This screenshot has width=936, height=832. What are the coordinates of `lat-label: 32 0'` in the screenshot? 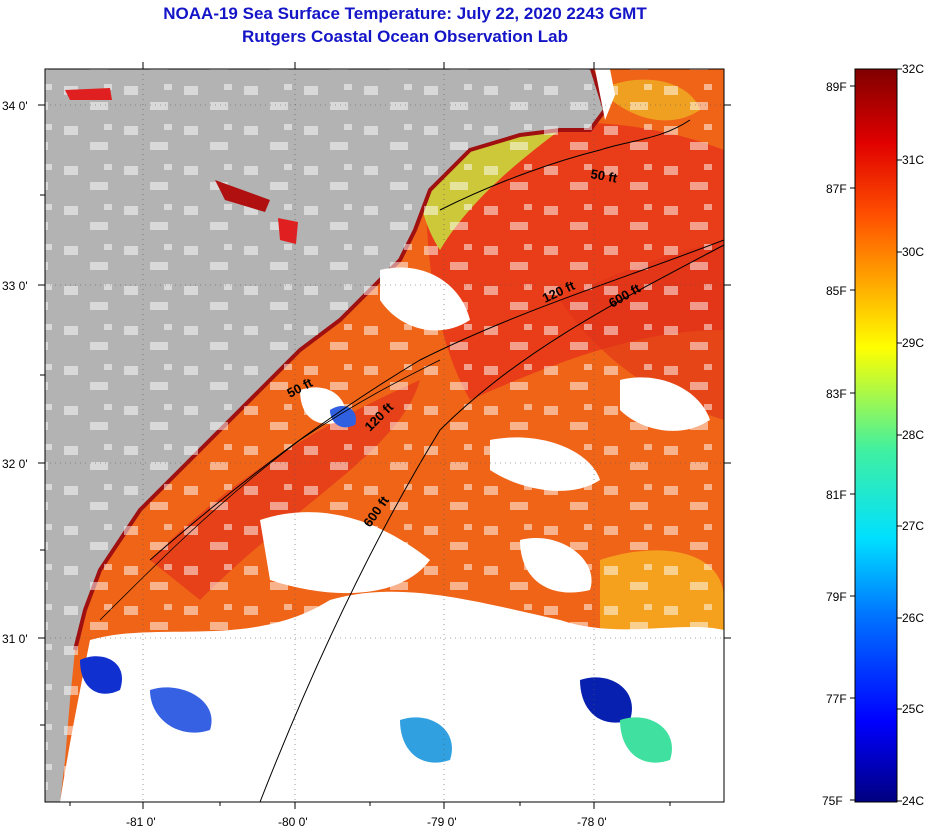 It's located at (15, 464).